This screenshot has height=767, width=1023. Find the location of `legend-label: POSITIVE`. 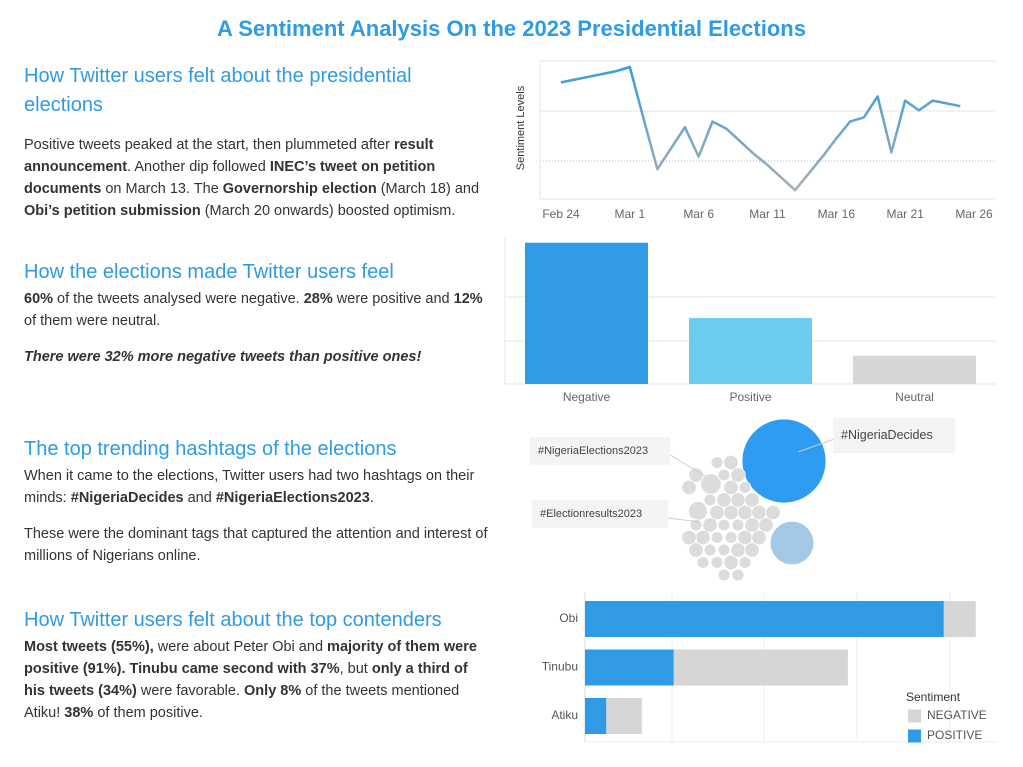

legend-label: POSITIVE is located at coordinates (954, 735).